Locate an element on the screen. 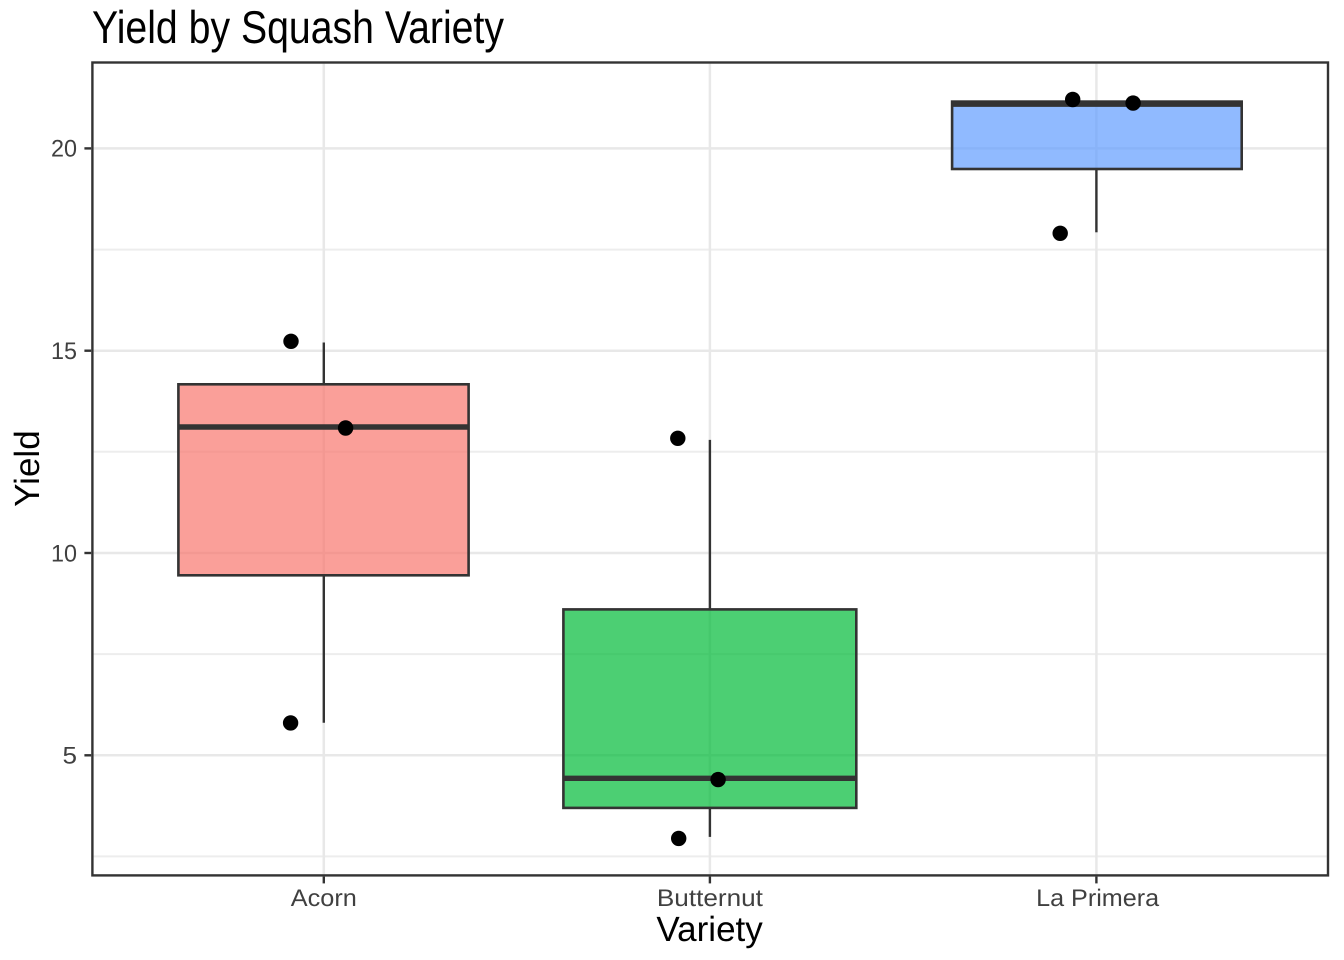 The width and height of the screenshot is (1344, 960). svg-text: Yield is located at coordinates (27, 468).